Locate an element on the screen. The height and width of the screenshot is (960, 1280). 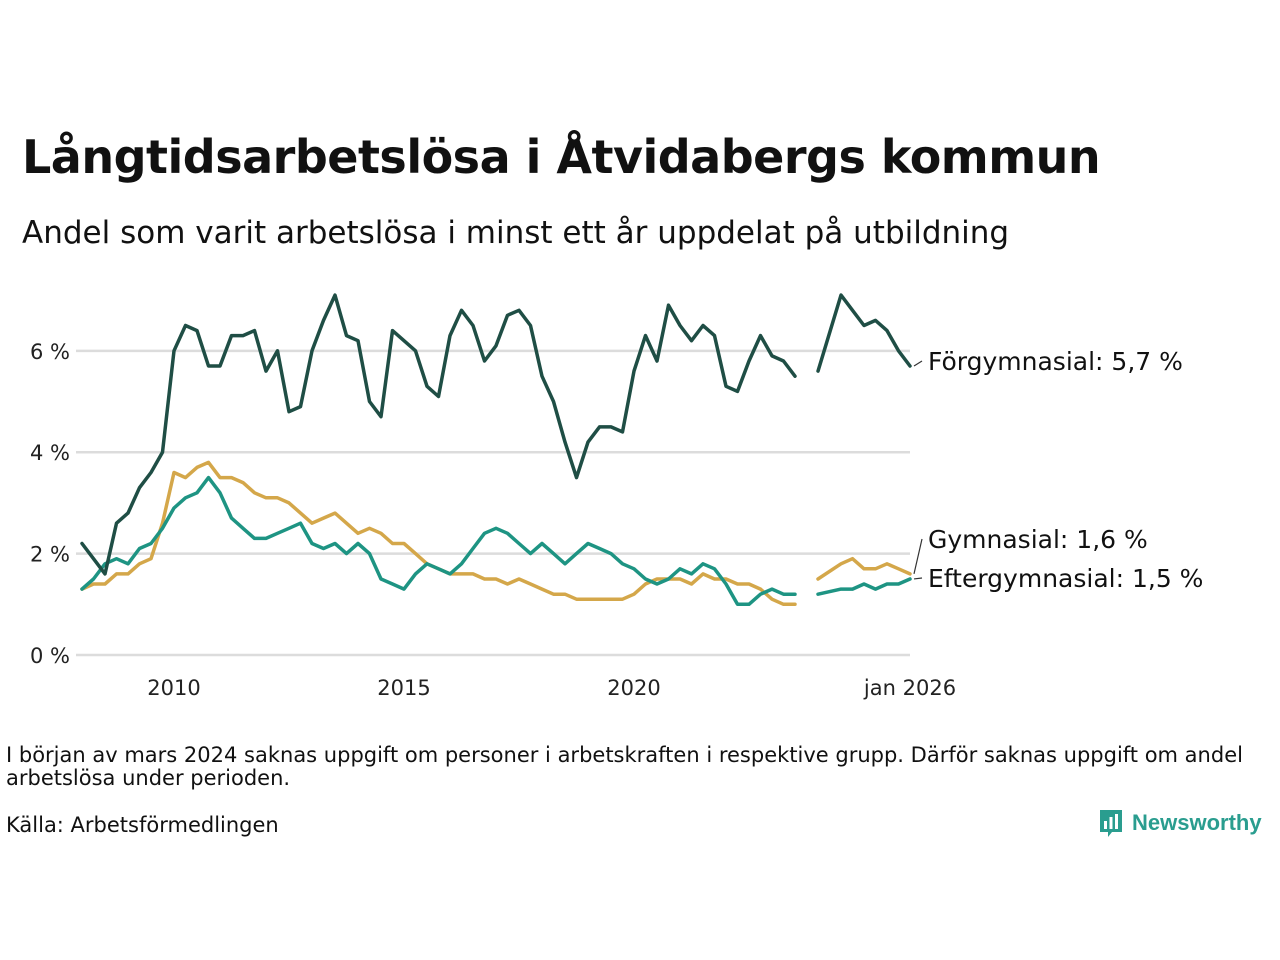
series-line-eftergymnasial is located at coordinates (496, 541).